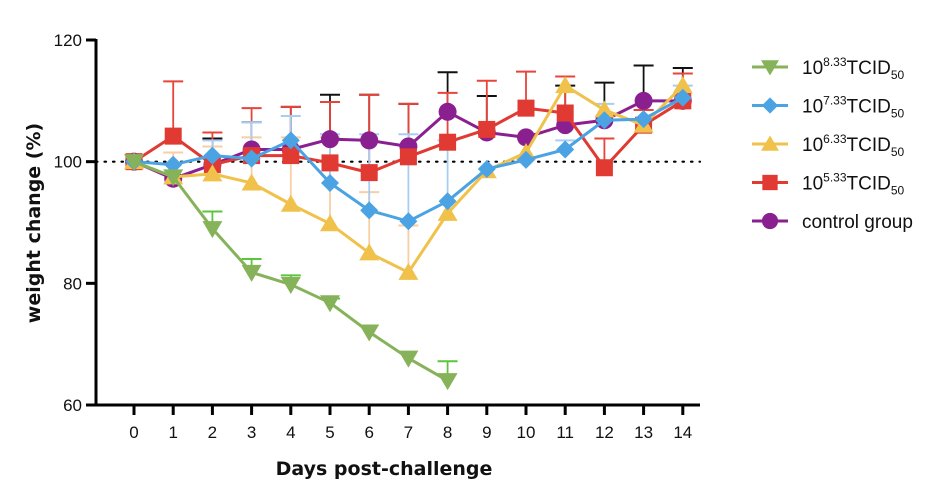 The height and width of the screenshot is (492, 944). Describe the element at coordinates (368, 432) in the screenshot. I see `x-tick-label: 6` at that location.